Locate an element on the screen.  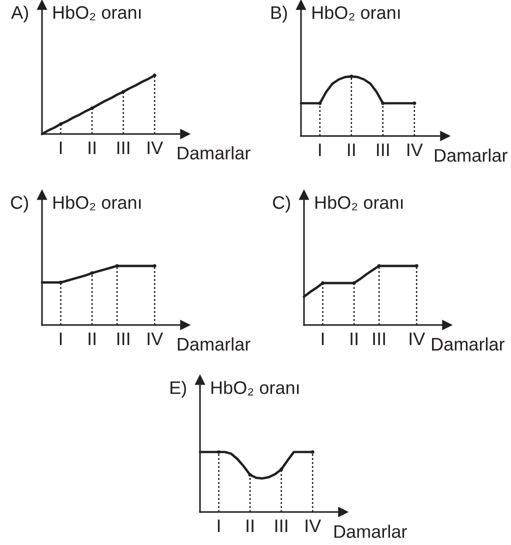
chart-title: A) is located at coordinates (19, 14).